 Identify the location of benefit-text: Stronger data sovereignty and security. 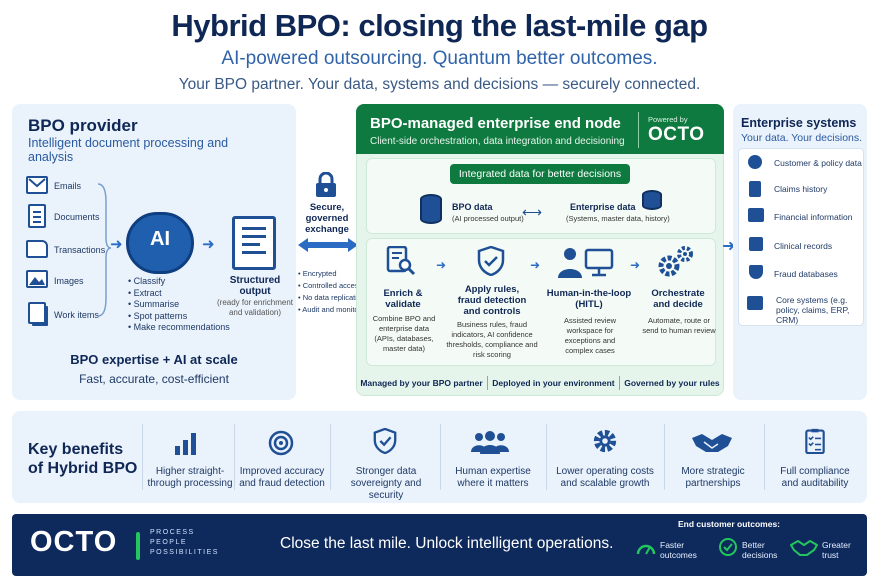
(386, 483).